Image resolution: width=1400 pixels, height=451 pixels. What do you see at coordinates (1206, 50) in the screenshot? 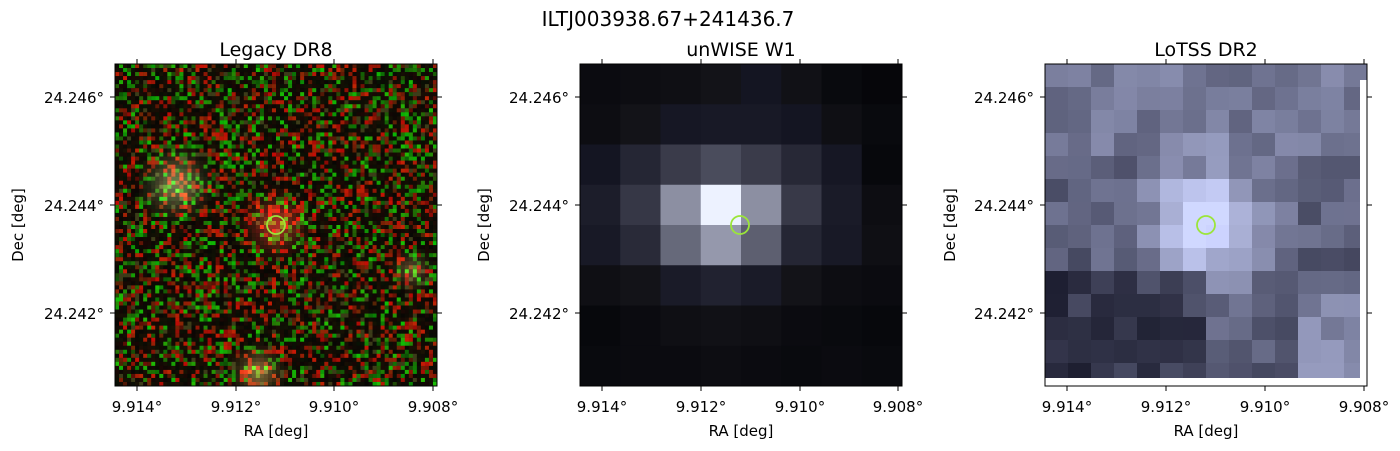
I see `panel-title: LoTSS DR2` at bounding box center [1206, 50].